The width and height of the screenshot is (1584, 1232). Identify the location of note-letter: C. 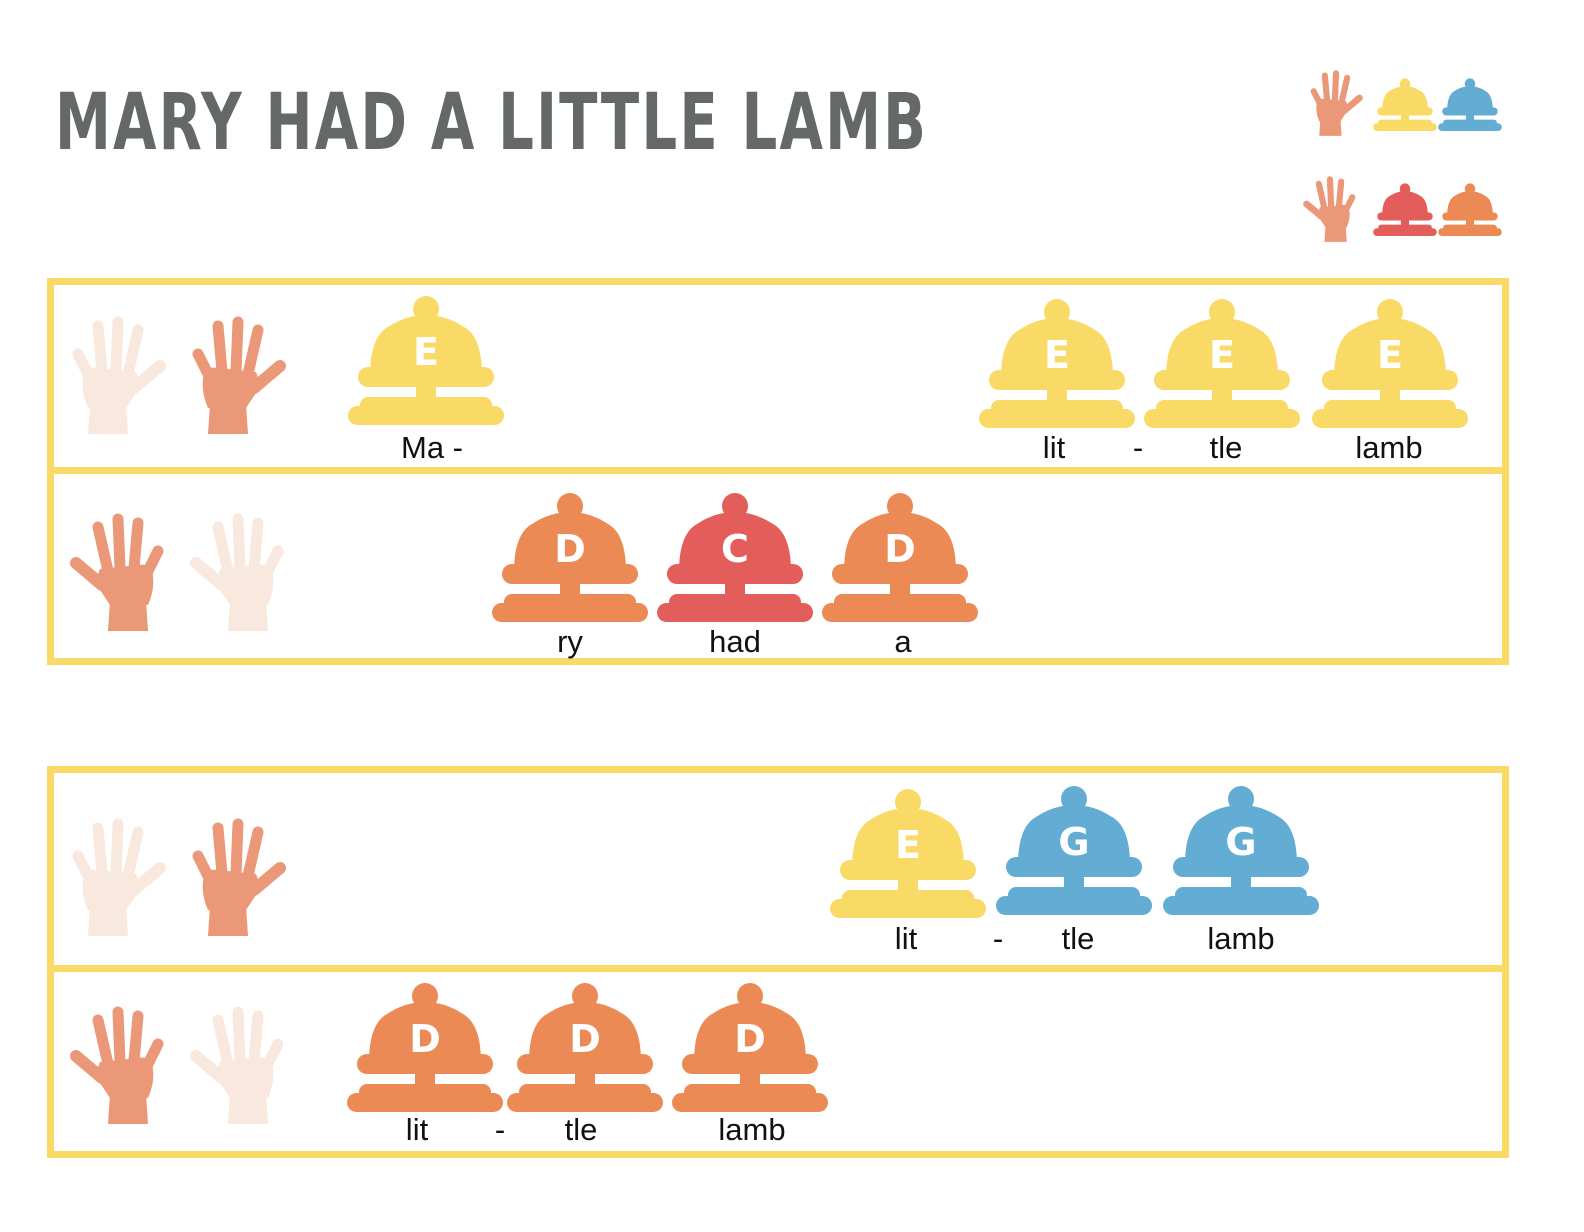
(735, 549).